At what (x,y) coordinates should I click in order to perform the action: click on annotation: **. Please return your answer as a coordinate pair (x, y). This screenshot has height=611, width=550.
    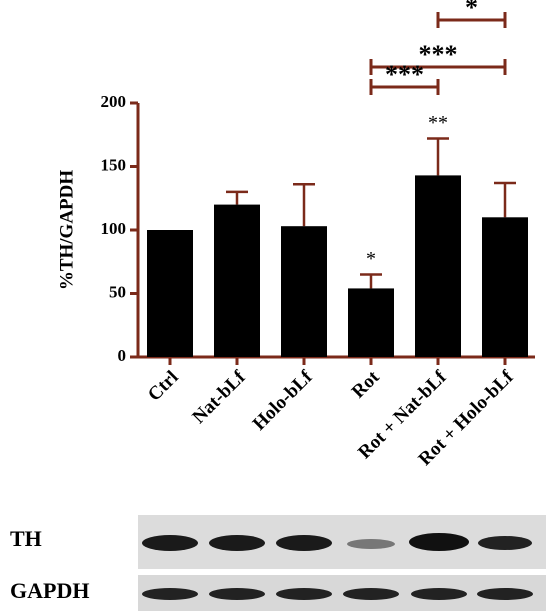
    Looking at the image, I should click on (438, 123).